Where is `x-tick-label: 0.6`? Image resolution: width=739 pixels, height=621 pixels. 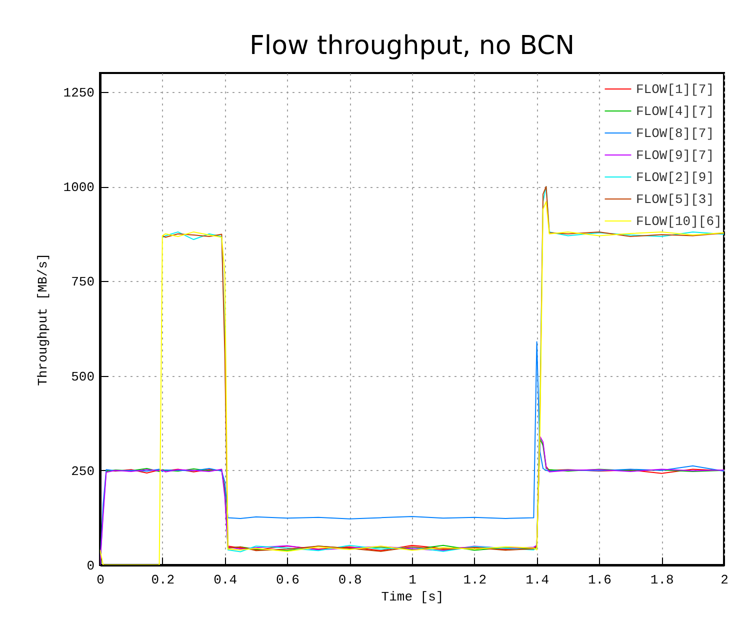 x-tick-label: 0.6 is located at coordinates (288, 580).